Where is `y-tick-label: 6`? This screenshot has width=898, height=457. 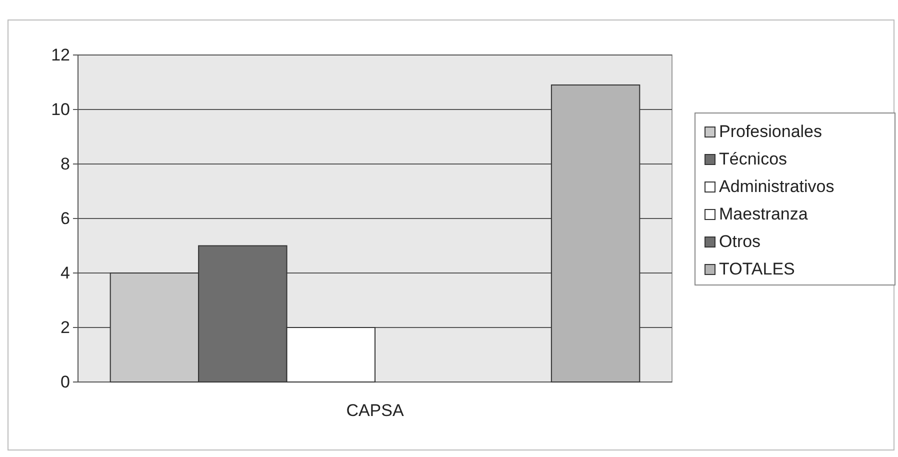
y-tick-label: 6 is located at coordinates (65, 218).